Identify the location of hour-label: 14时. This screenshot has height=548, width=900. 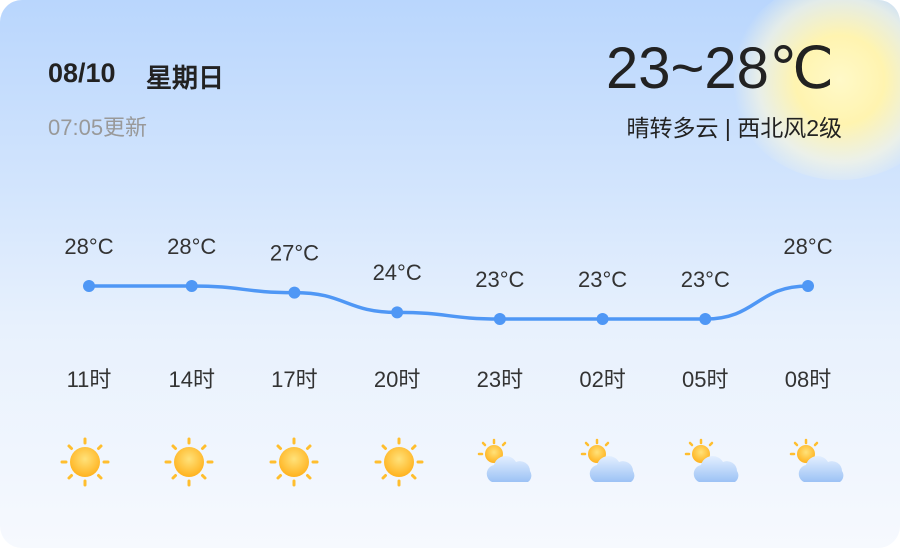
(191, 379).